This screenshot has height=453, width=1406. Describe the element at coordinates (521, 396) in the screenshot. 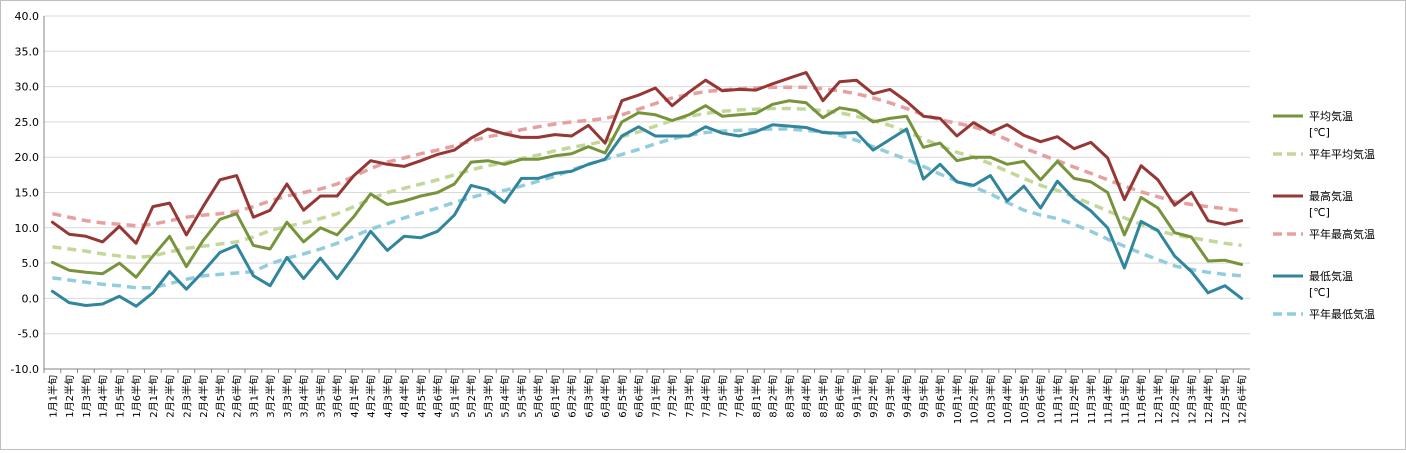

I see `x-tick-label: 5月5半旬` at that location.